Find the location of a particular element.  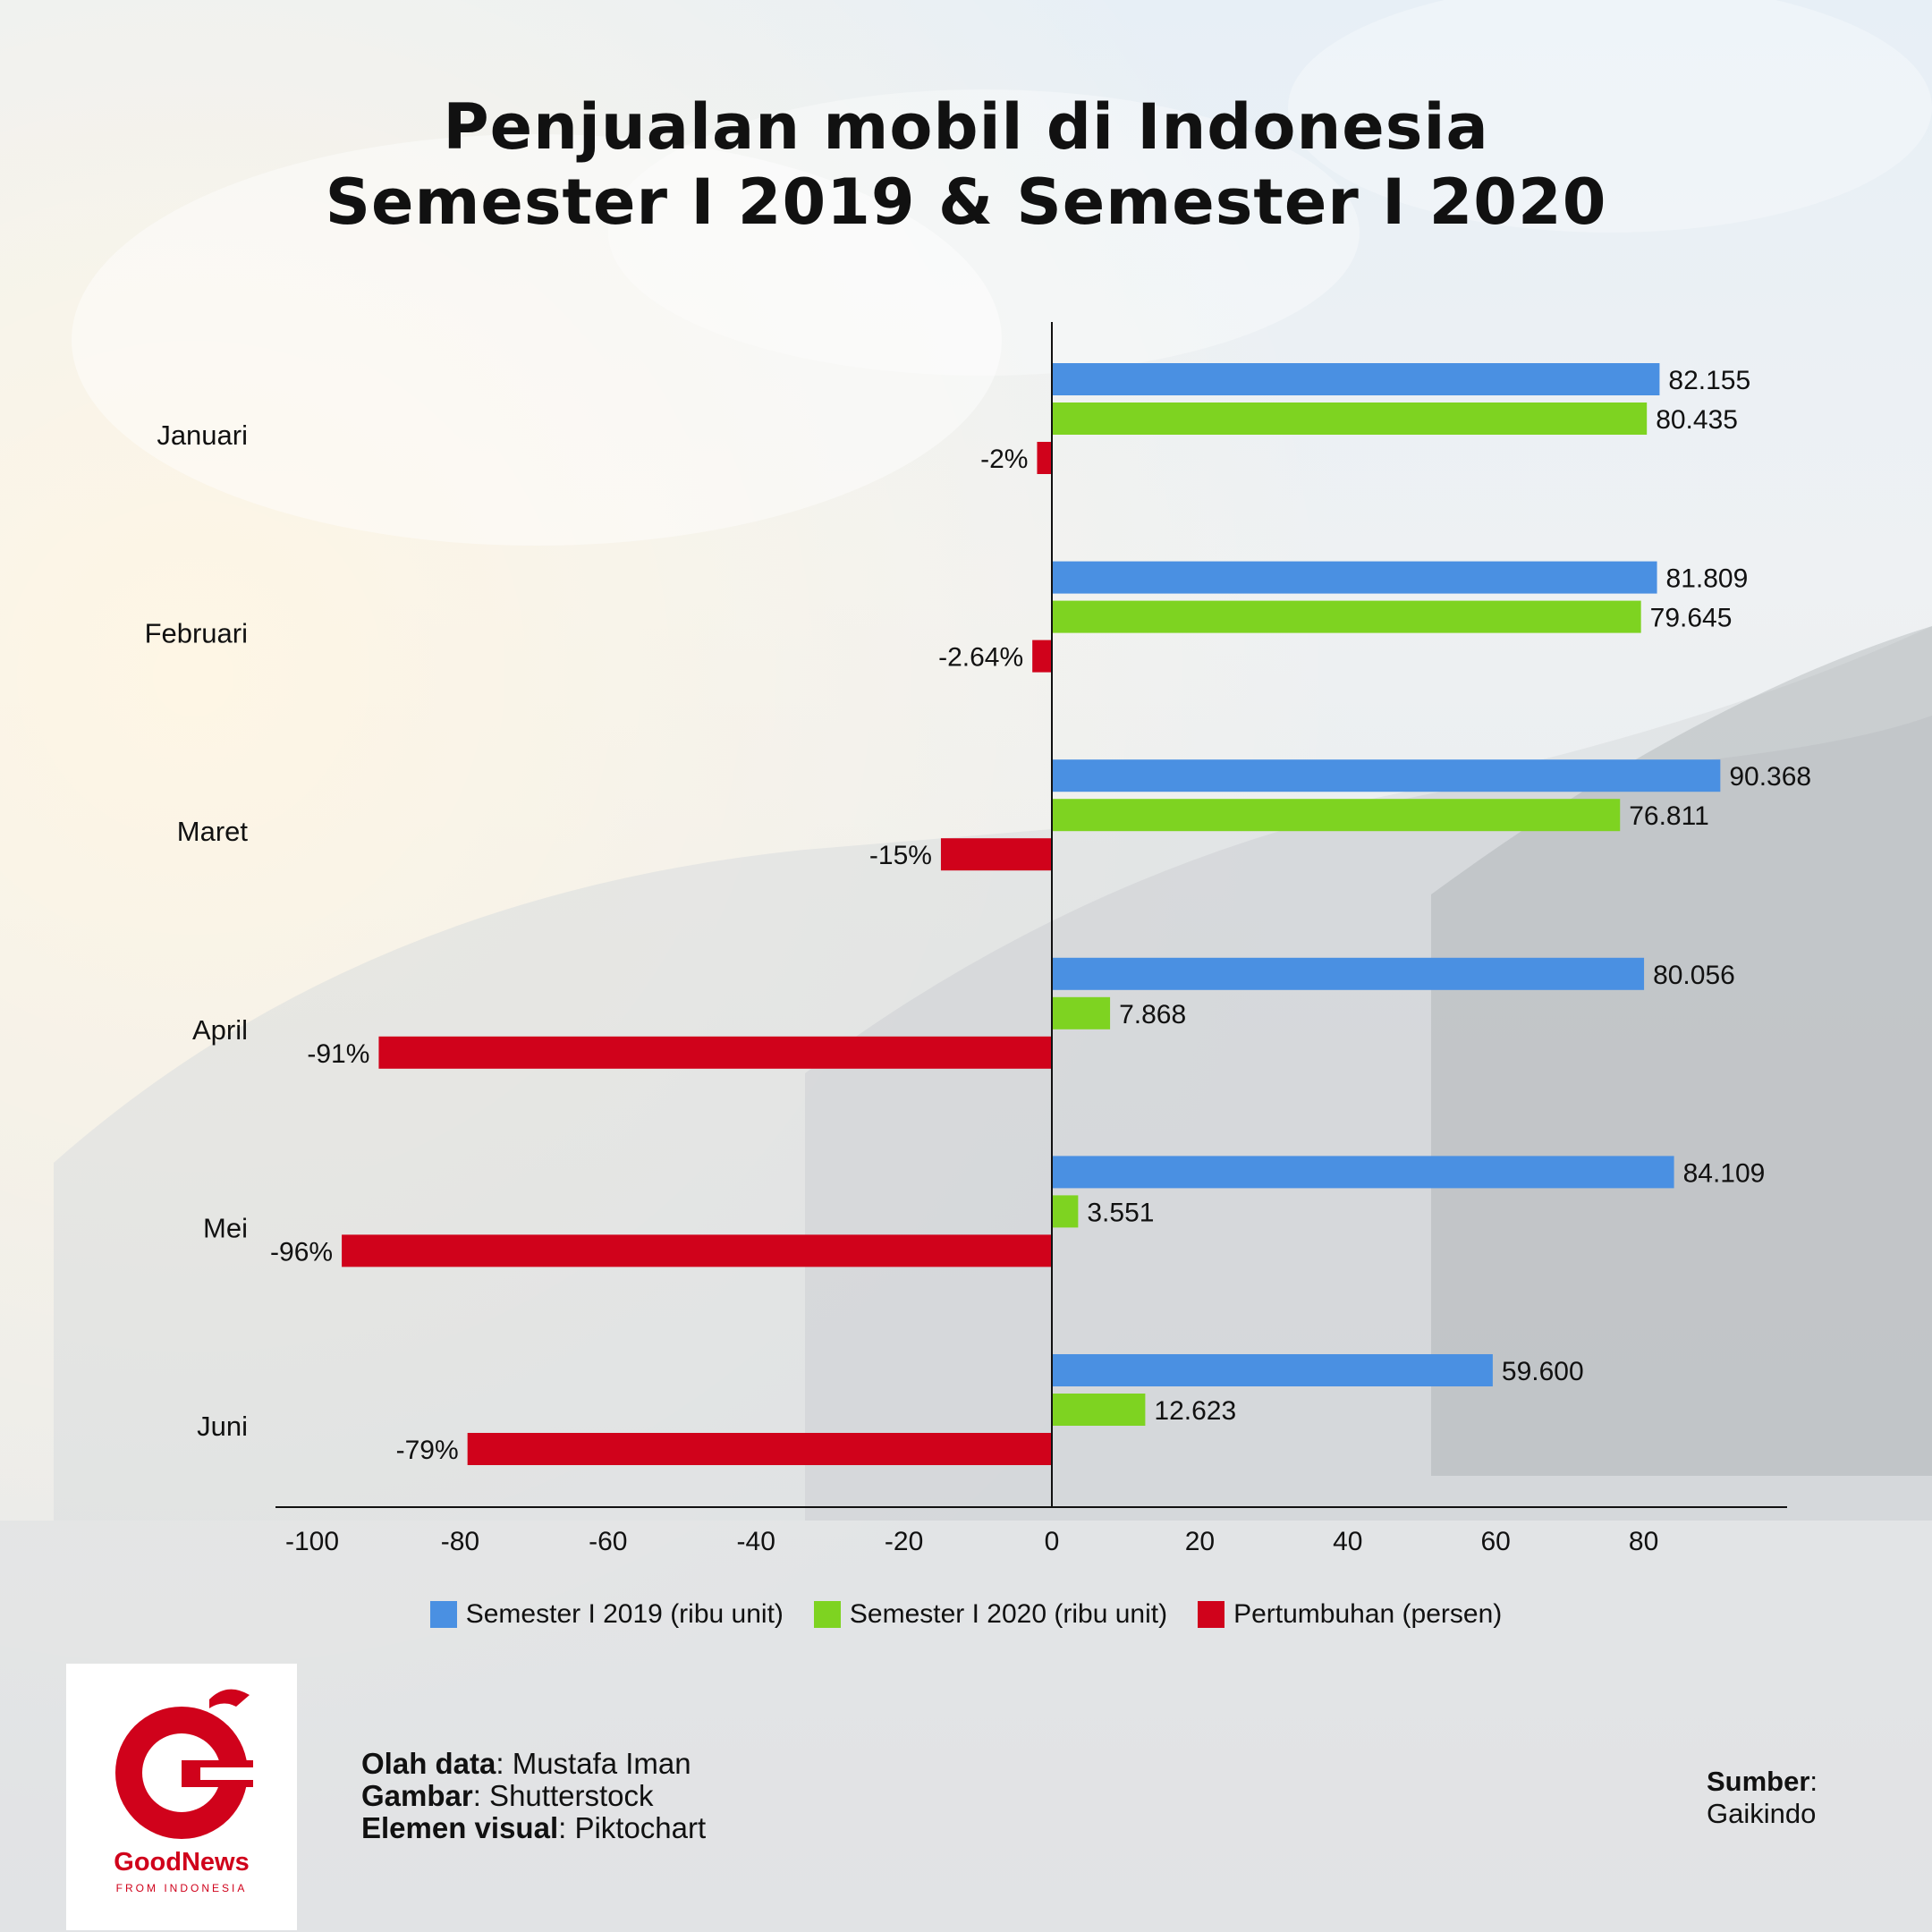

data-label: 76.811 is located at coordinates (1669, 816).